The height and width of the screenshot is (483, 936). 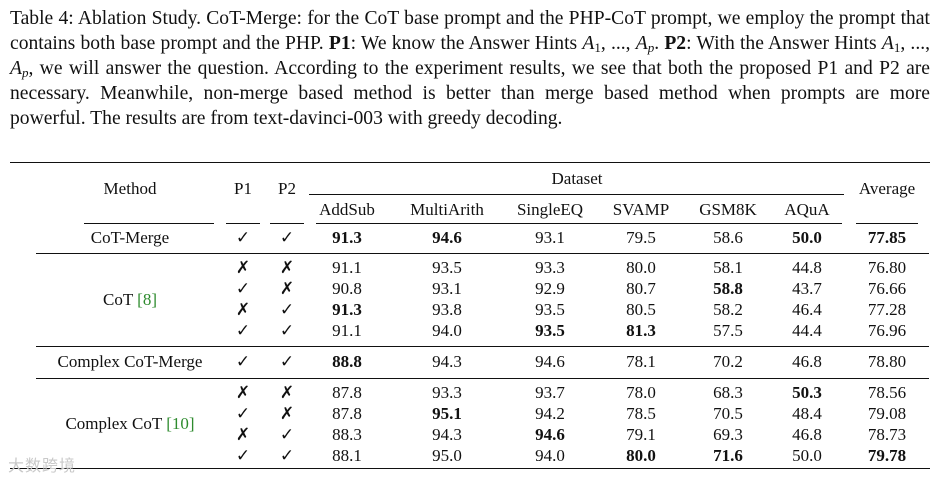 What do you see at coordinates (339, 43) in the screenshot?
I see `caption-p1-label: P1` at bounding box center [339, 43].